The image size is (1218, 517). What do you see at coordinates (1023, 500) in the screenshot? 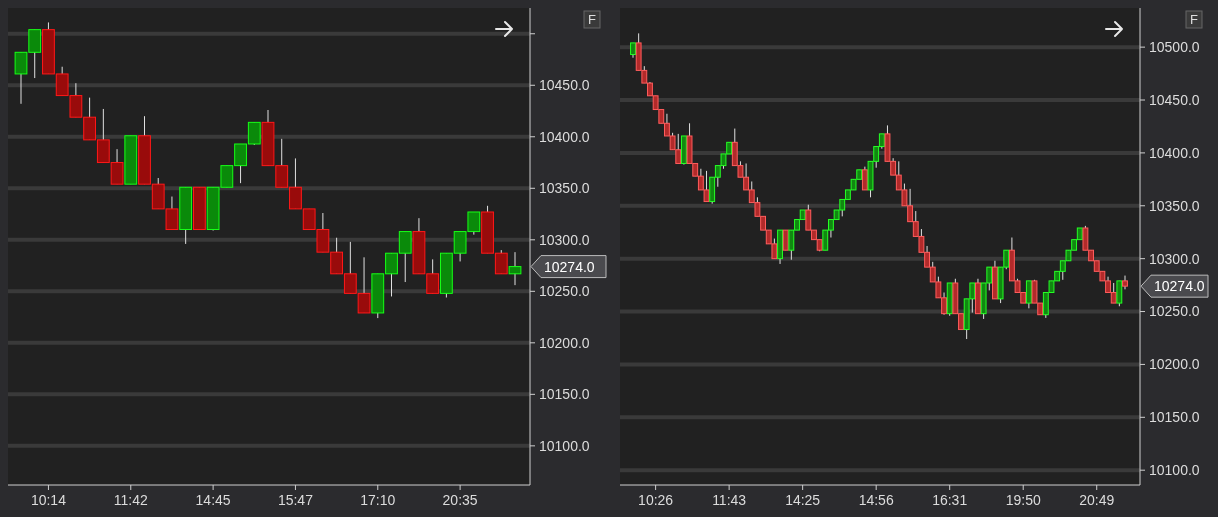
I see `x-tick-label: 19:50` at bounding box center [1023, 500].